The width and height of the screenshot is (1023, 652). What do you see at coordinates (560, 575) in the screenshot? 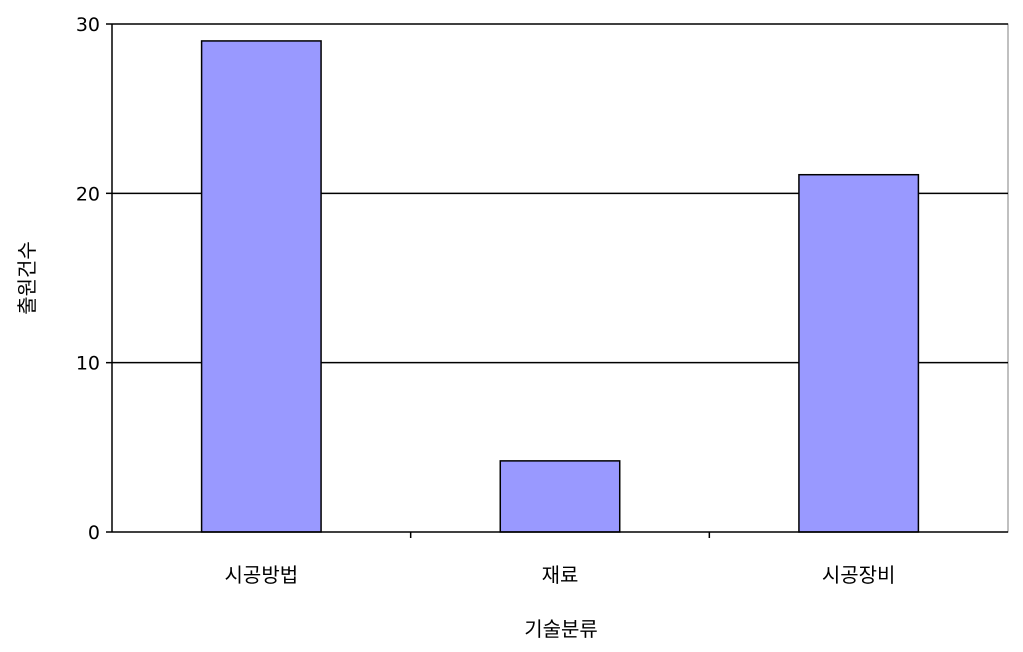
I see `x-tick-label-1: 재료` at bounding box center [560, 575].